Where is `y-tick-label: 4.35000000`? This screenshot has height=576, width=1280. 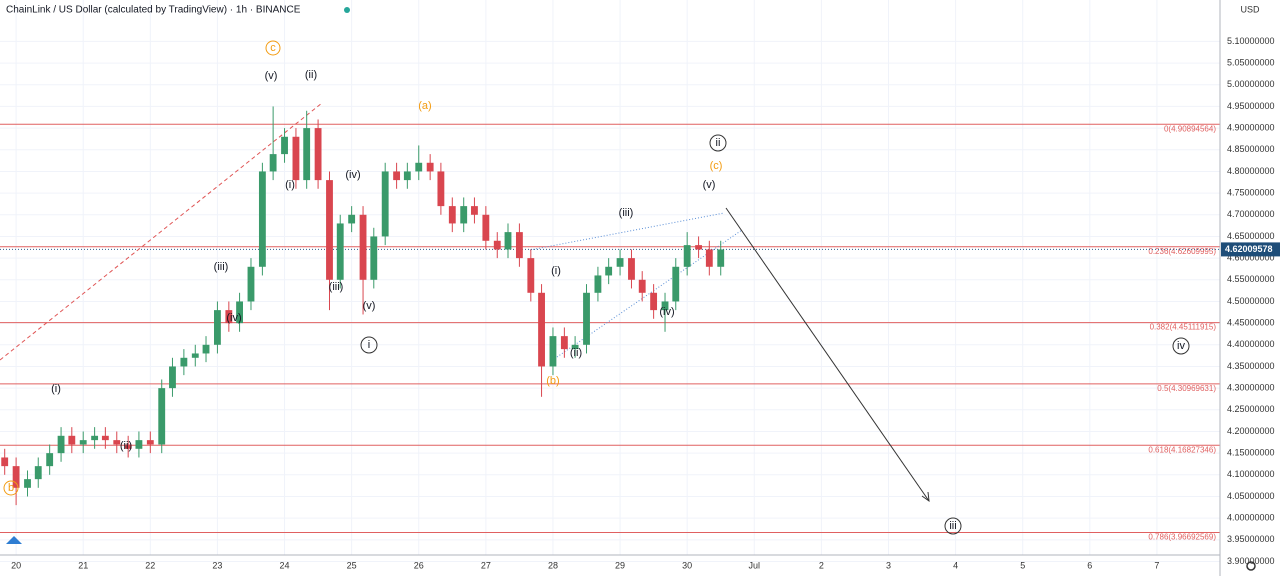
y-tick-label: 4.35000000 is located at coordinates (1251, 366).